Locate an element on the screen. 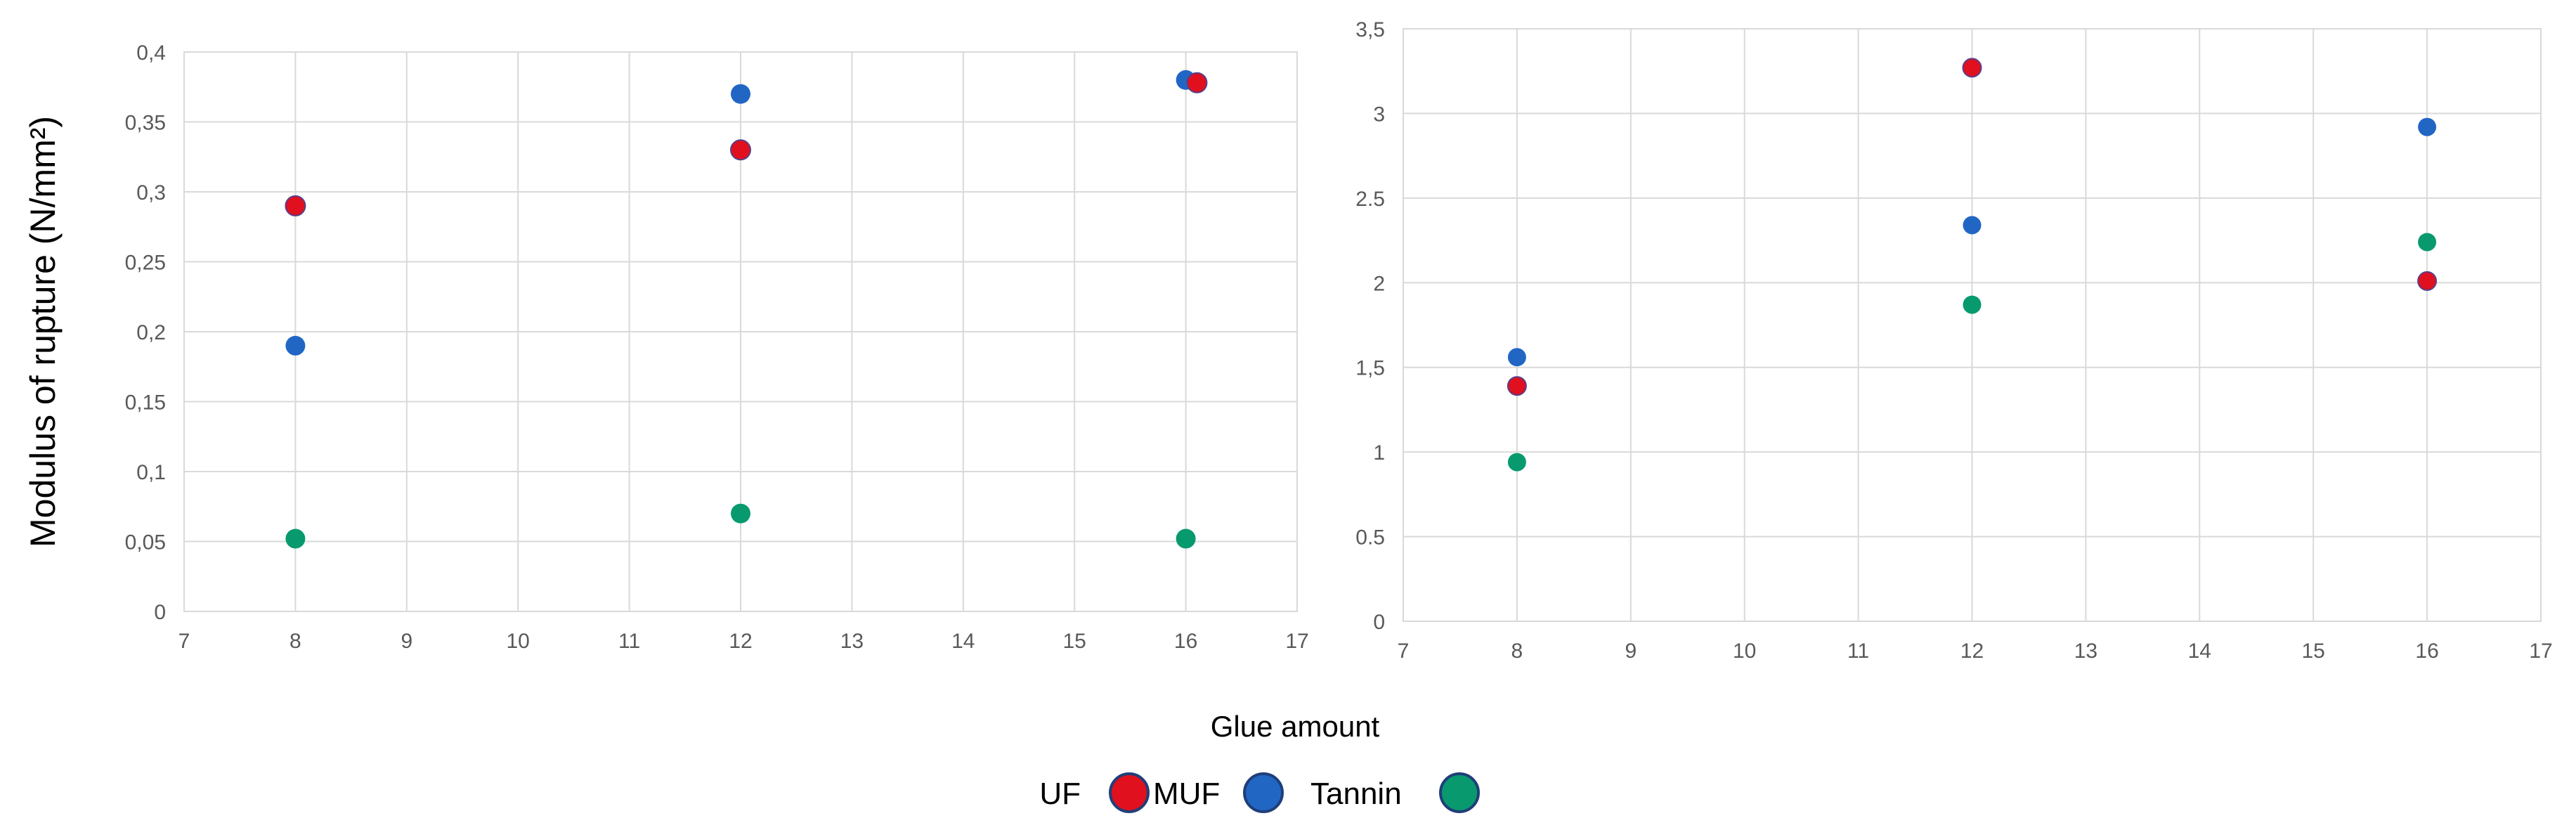 This screenshot has height=837, width=2576. right-y-tick-label: 3,5 is located at coordinates (1370, 29).